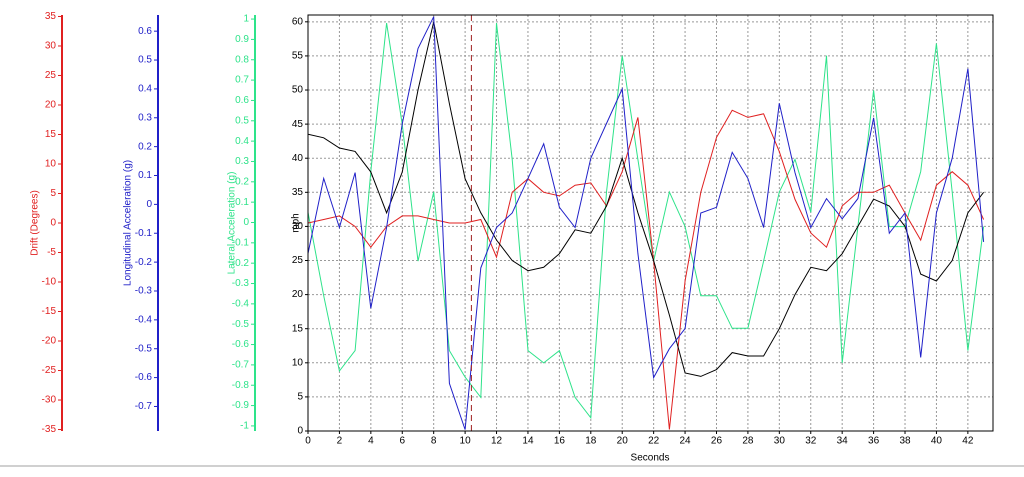 Image resolution: width=1024 pixels, height=477 pixels. Describe the element at coordinates (242, 59) in the screenshot. I see `axis-tick-label: 0.8` at that location.